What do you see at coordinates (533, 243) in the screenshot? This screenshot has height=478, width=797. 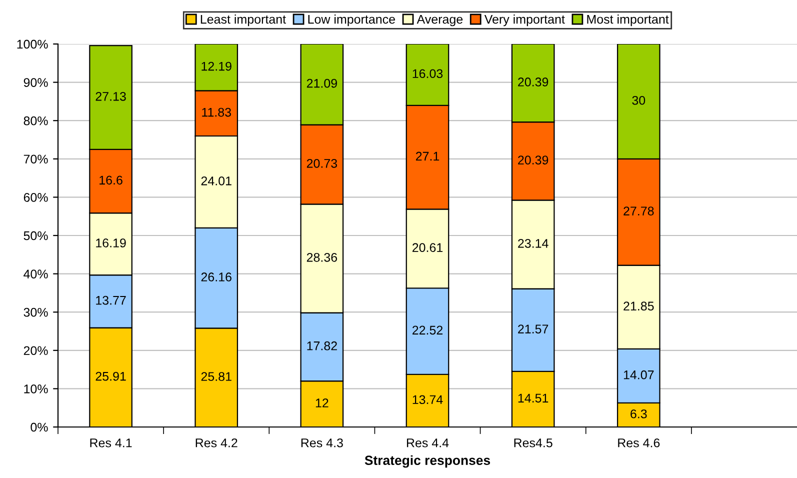 I see `data-label: 23.14` at bounding box center [533, 243].